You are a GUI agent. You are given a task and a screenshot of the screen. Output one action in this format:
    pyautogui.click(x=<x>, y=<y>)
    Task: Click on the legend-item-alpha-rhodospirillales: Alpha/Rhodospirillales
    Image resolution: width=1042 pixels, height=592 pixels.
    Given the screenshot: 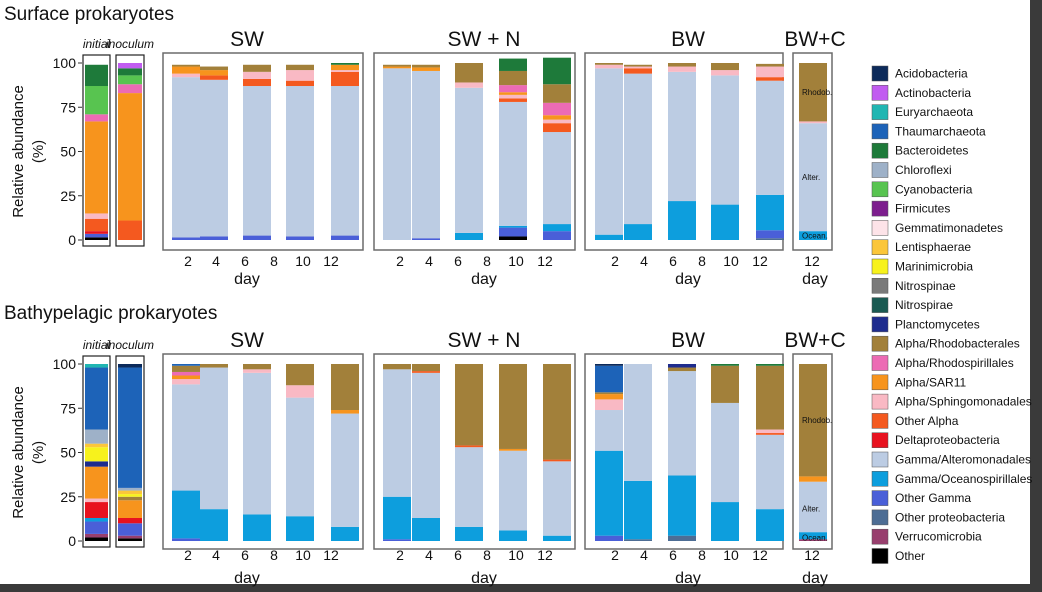 What is the action you would take?
    pyautogui.click(x=942, y=363)
    